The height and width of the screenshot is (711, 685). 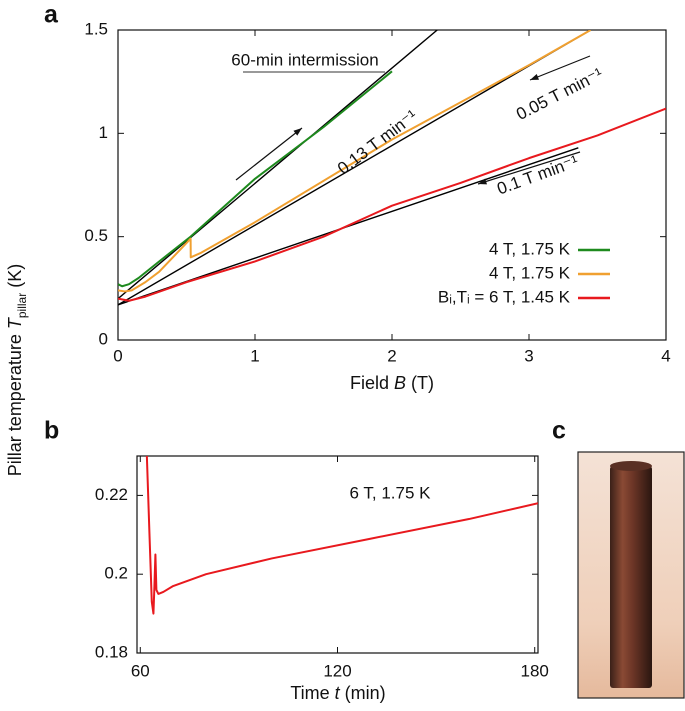 I want to click on y-tick-label: 0.5, so click(x=96, y=235).